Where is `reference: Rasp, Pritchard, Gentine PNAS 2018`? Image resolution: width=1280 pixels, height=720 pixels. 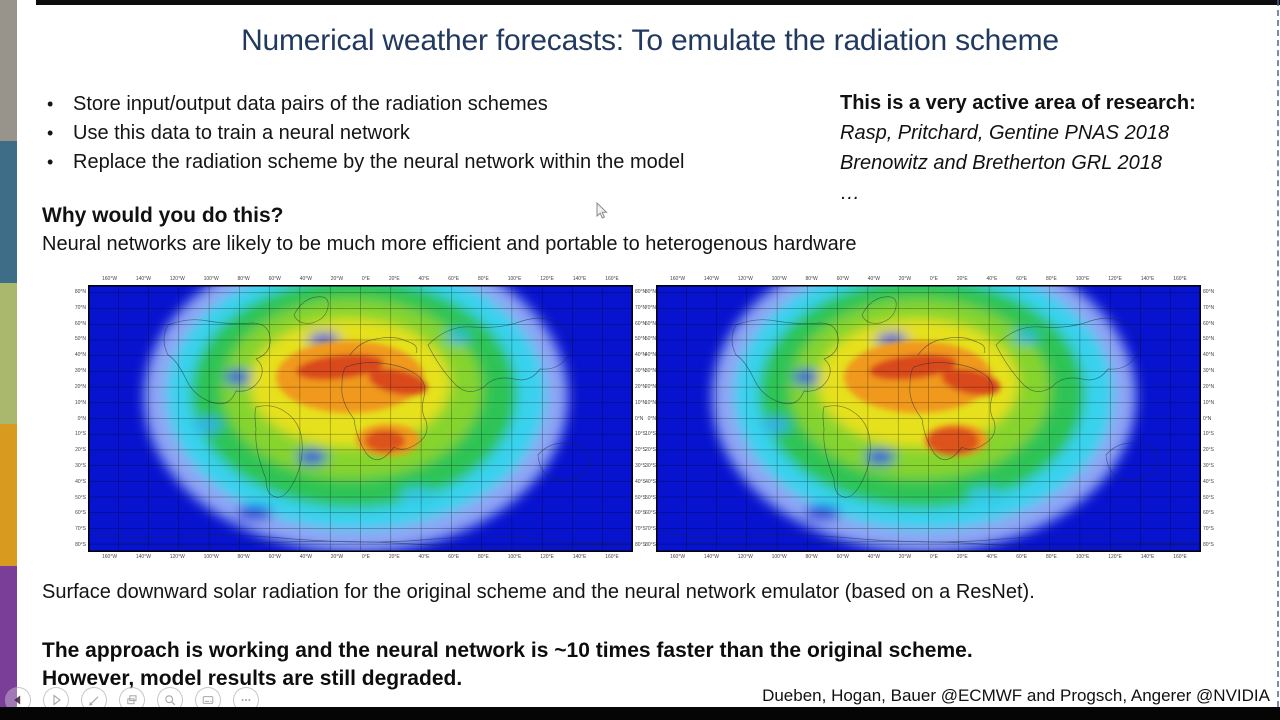
reference: Rasp, Pritchard, Gentine PNAS 2018 is located at coordinates (1005, 133).